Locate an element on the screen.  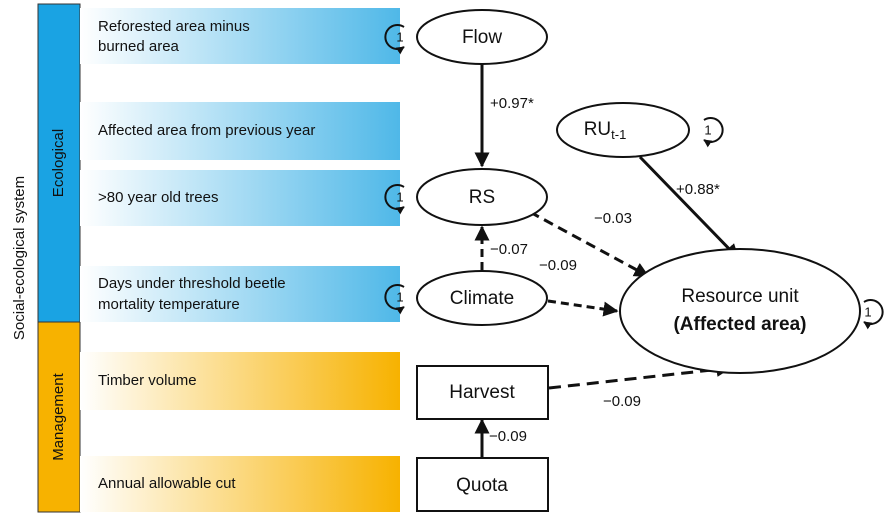
node-label: (Affected area) is located at coordinates (739, 324).